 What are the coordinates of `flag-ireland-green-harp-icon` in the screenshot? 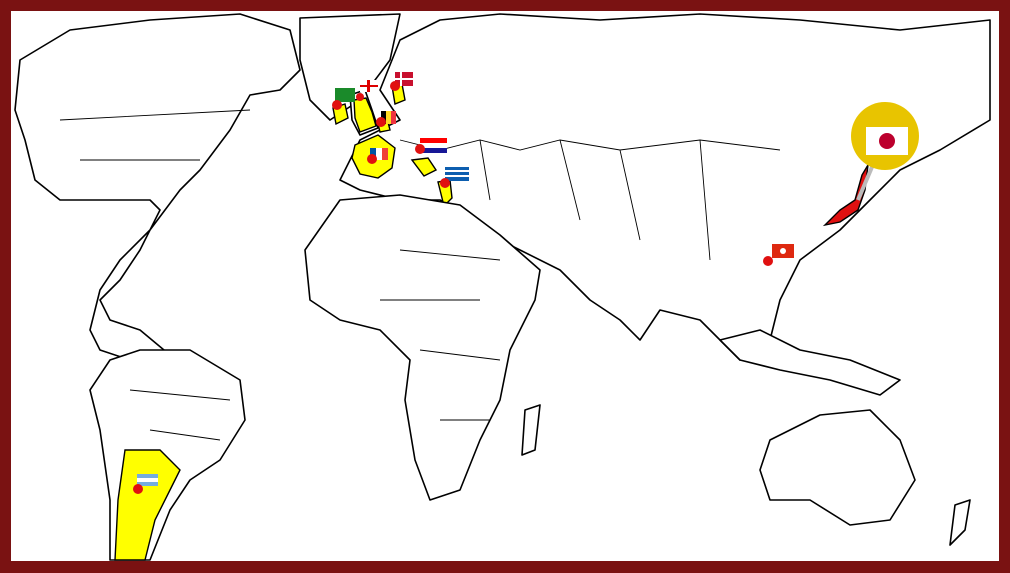 It's located at (345, 95).